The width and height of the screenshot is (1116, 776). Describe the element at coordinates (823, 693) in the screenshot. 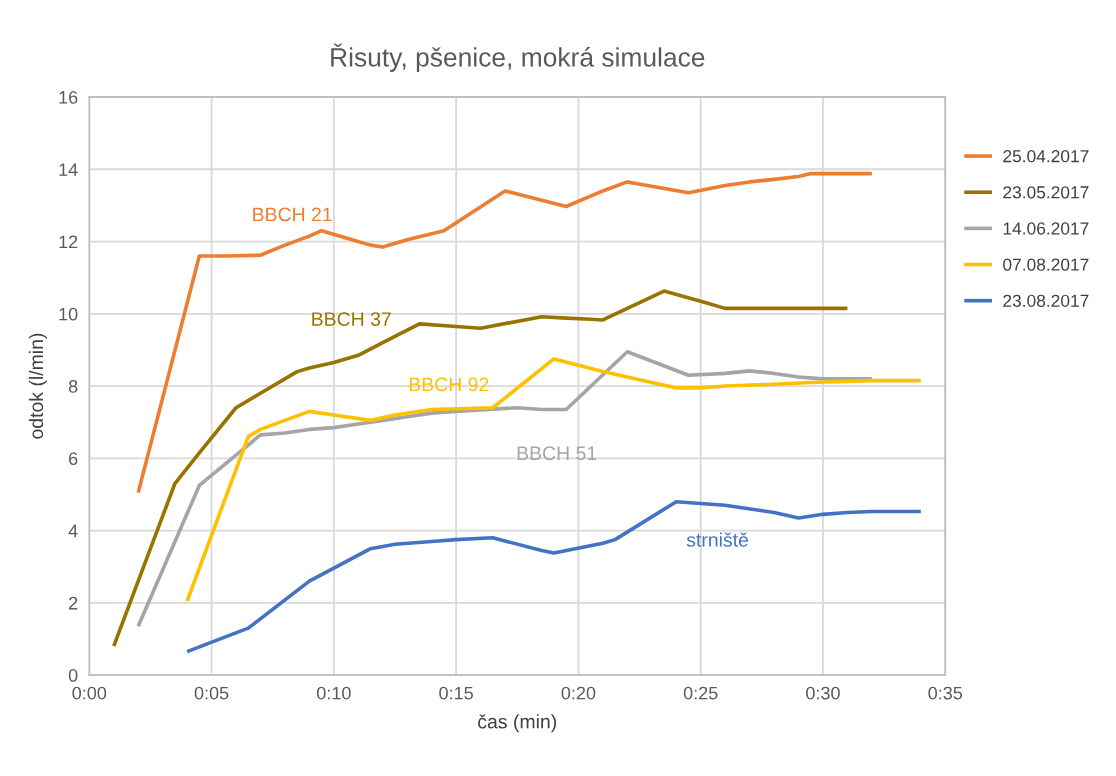

I see `x-tick-label: 0:30` at that location.